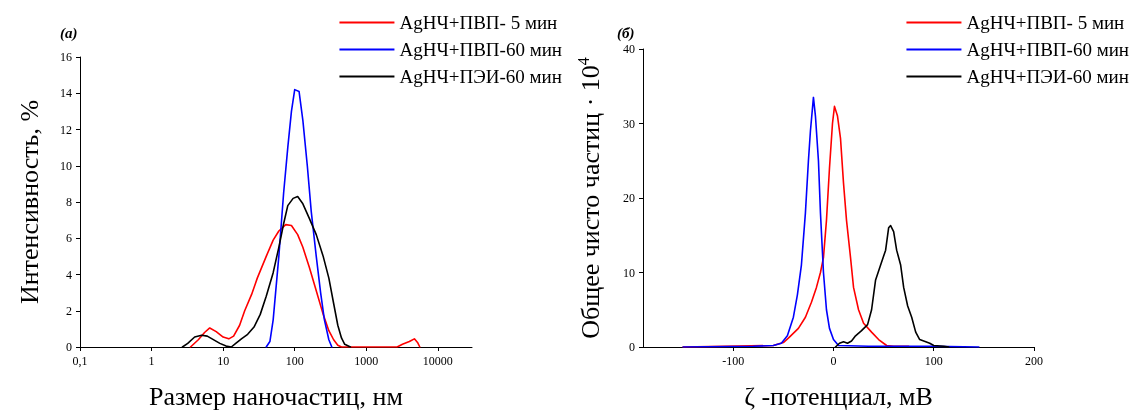  What do you see at coordinates (66, 129) in the screenshot?
I see `y-tick-label: 12` at bounding box center [66, 129].